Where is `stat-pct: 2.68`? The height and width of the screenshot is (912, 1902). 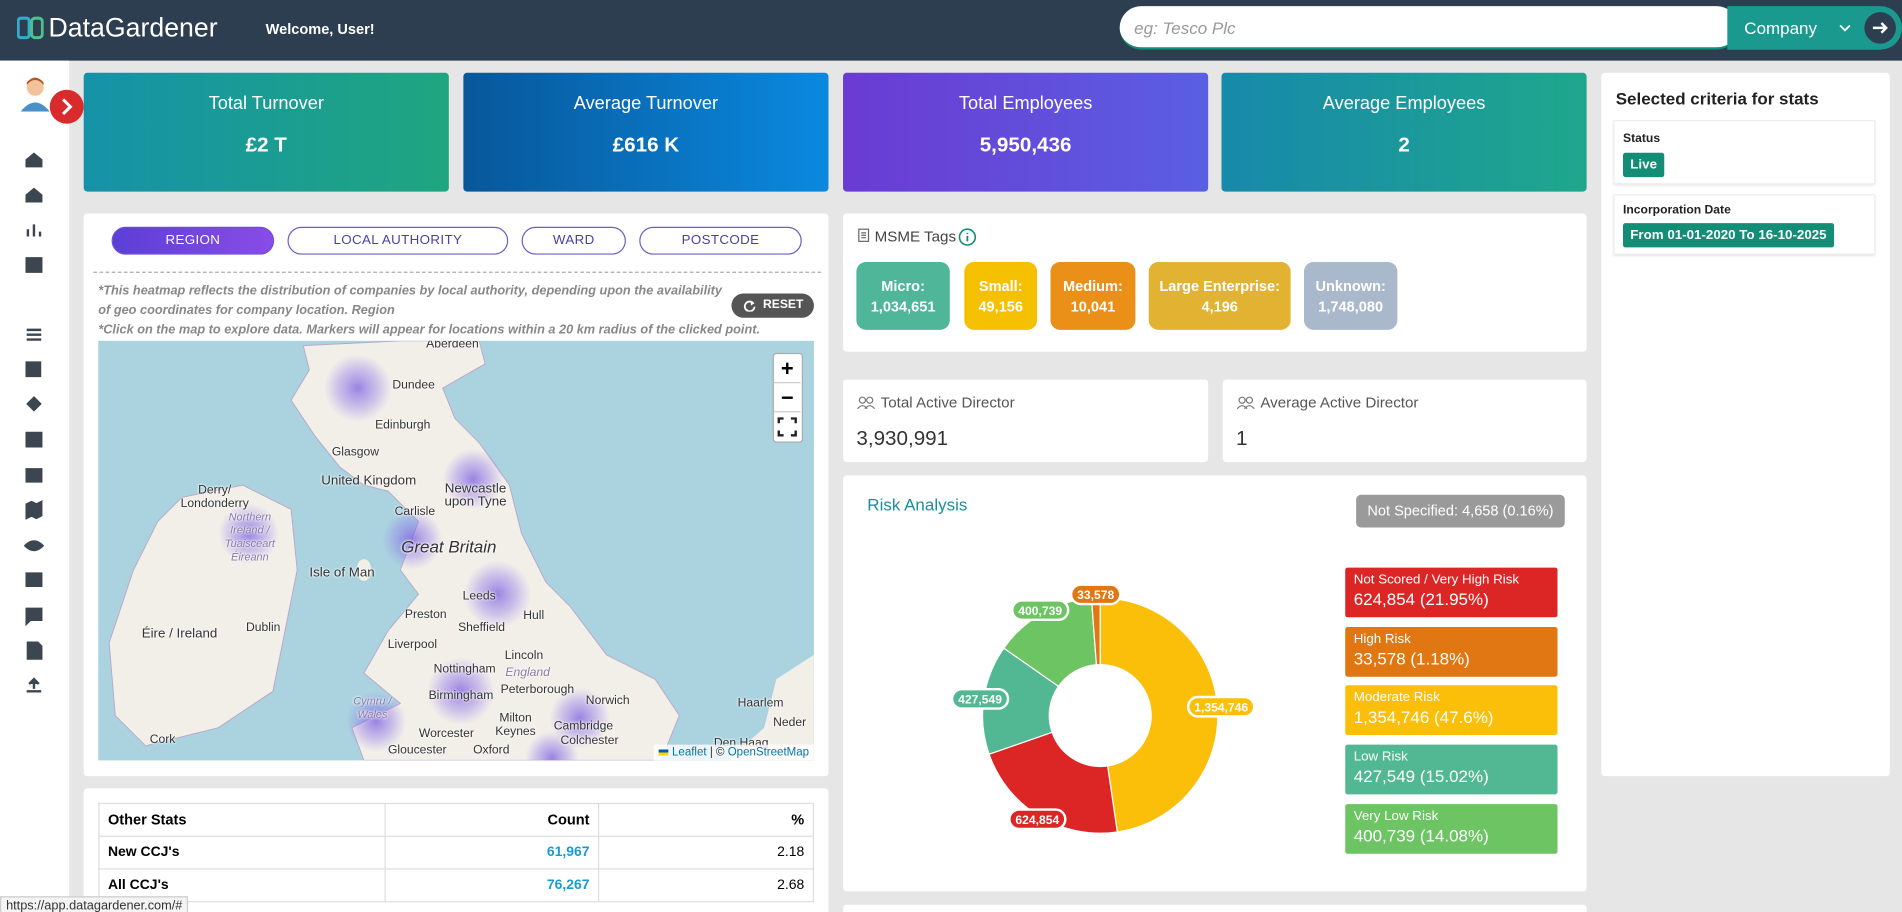 stat-pct: 2.68 is located at coordinates (706, 885).